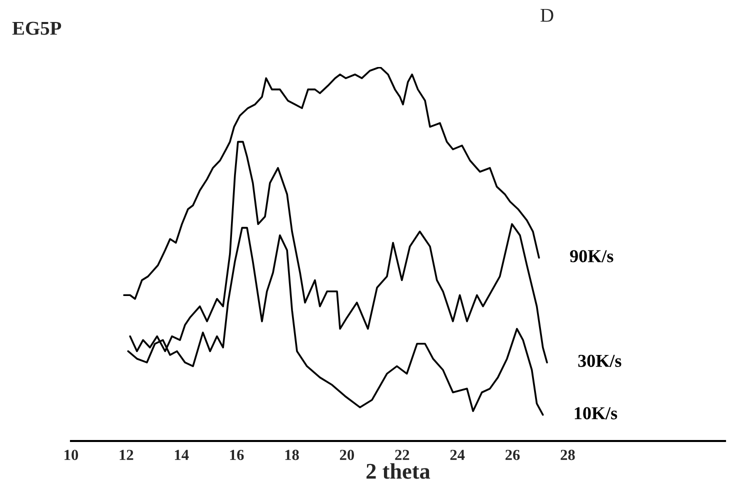  I want to click on text: D, so click(547, 15).